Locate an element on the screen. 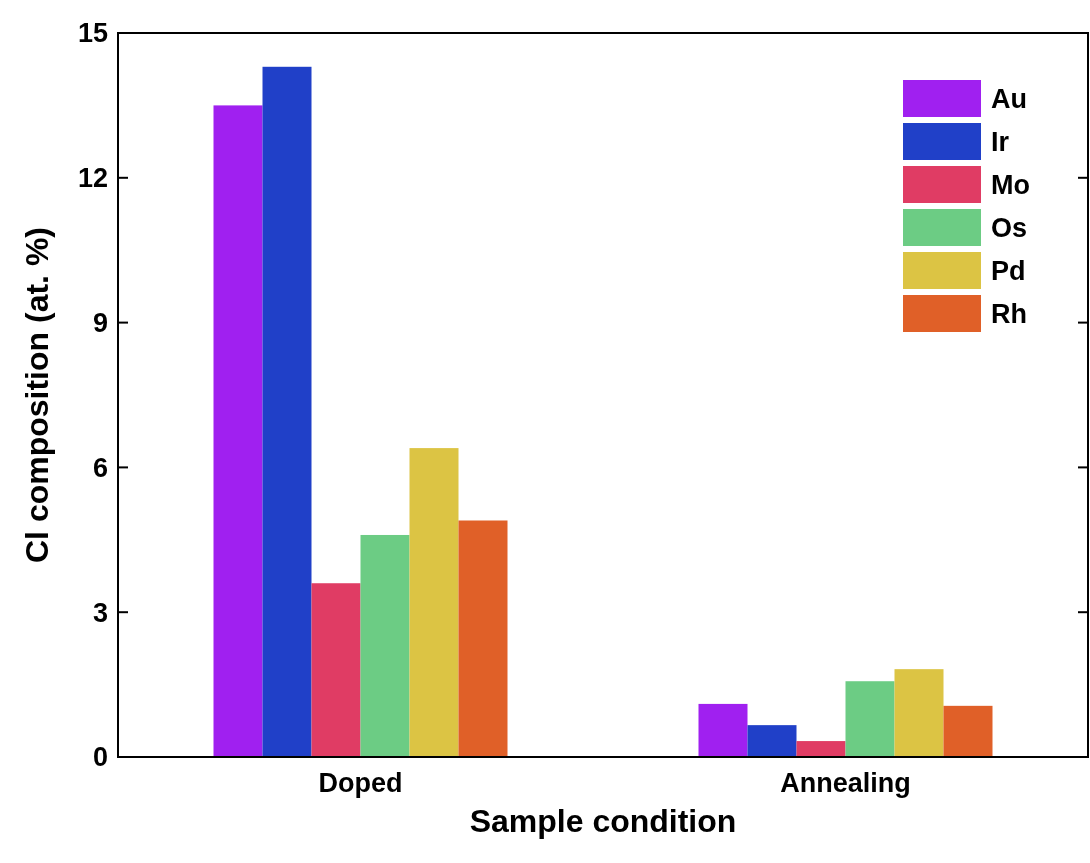 Image resolution: width=1090 pixels, height=863 pixels. y-axis-title: Cl composition (at. %) is located at coordinates (37, 395).